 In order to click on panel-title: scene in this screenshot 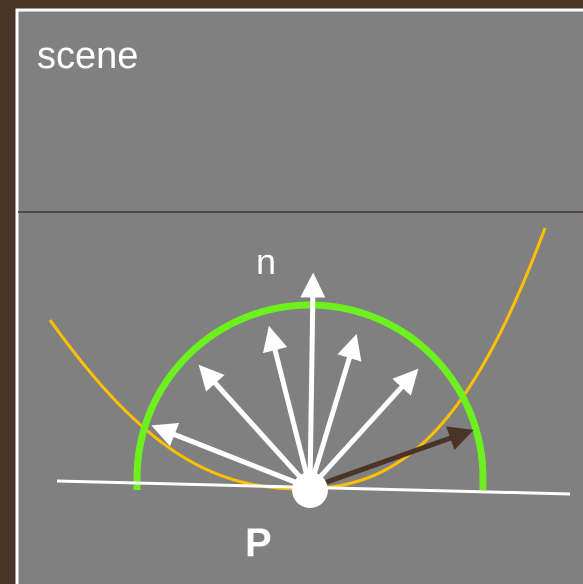, I will do `click(87, 56)`.